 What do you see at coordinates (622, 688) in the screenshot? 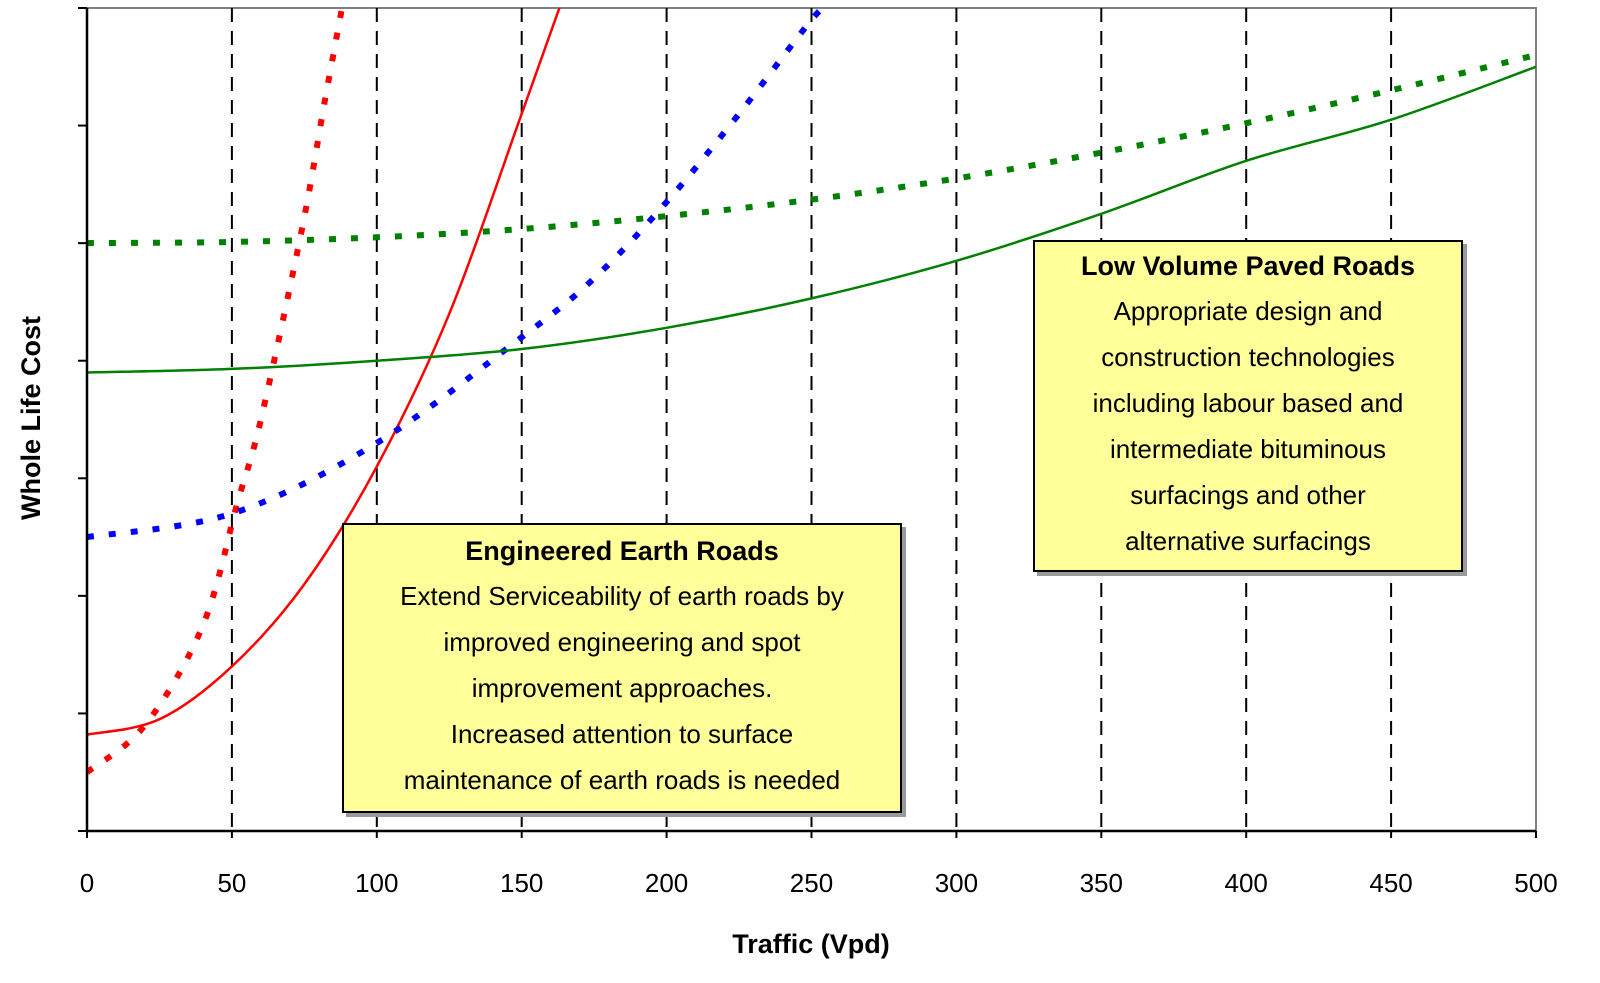
I see `callout-line: improvement approaches.` at bounding box center [622, 688].